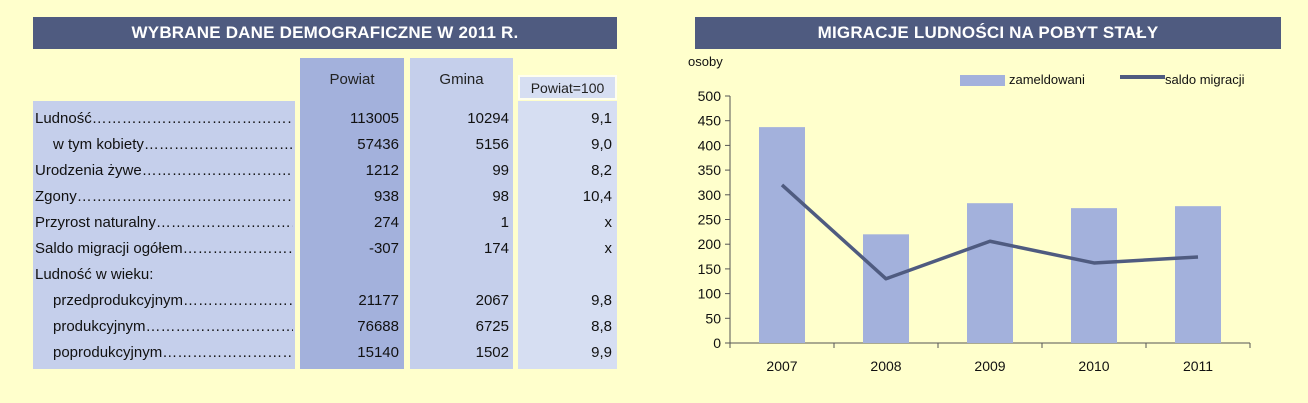 This screenshot has height=403, width=1308. I want to click on chart-legend: zameldowani saldo migracji, so click(1102, 79).